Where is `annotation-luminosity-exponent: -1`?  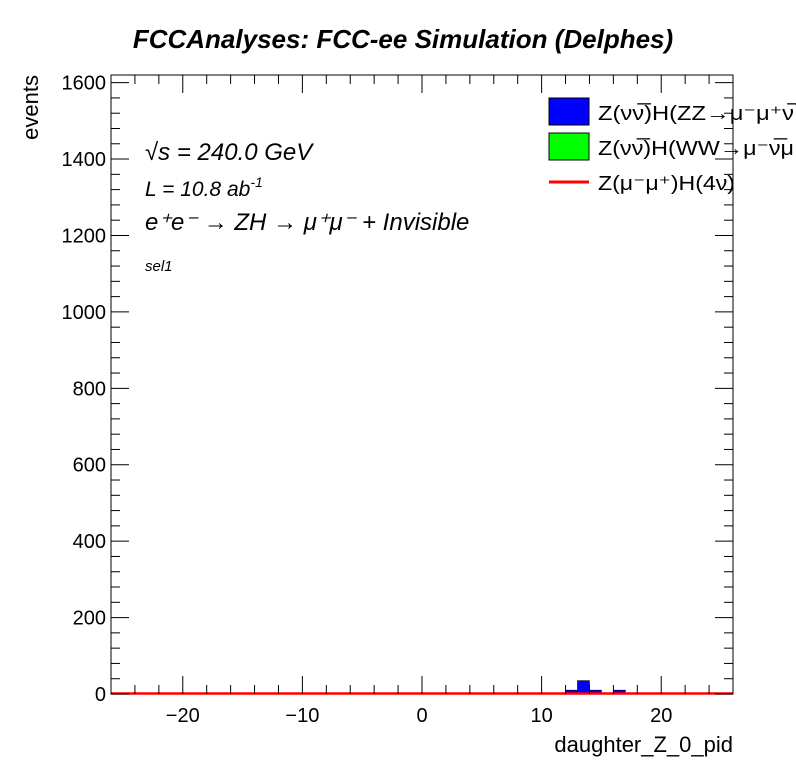 annotation-luminosity-exponent: -1 is located at coordinates (256, 182).